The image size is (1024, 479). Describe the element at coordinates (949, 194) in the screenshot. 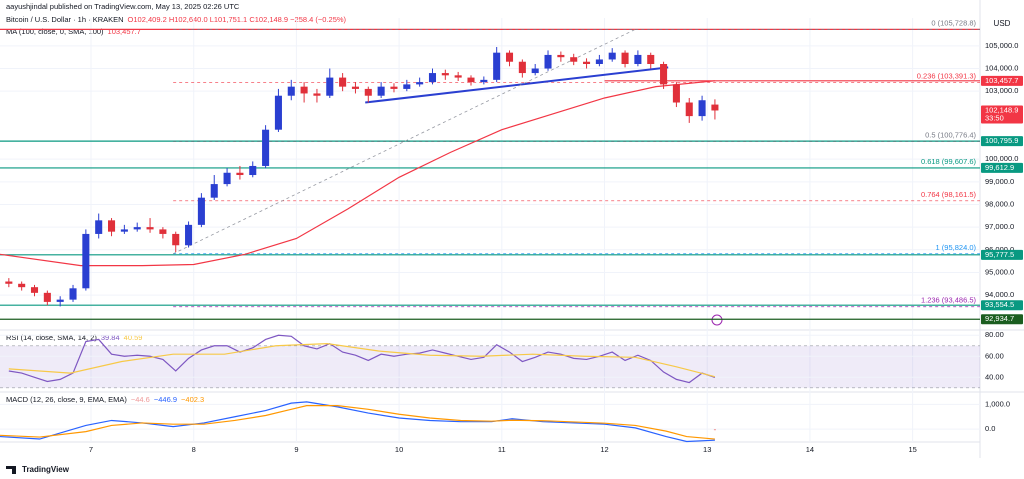

I see `fib-label: 0.764 (98,161.5)` at that location.